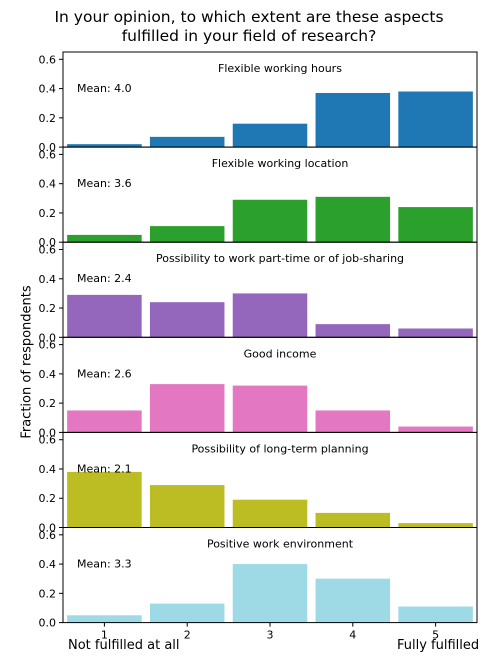 The height and width of the screenshot is (664, 498). I want to click on panel-title-5: Possibility of long-term planning, so click(279, 448).